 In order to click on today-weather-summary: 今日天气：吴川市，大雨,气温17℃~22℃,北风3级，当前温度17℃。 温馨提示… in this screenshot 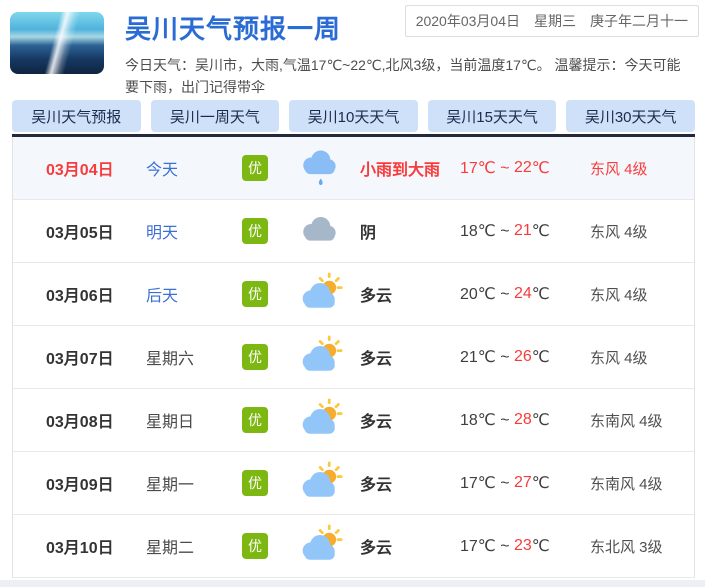, I will do `click(403, 76)`.